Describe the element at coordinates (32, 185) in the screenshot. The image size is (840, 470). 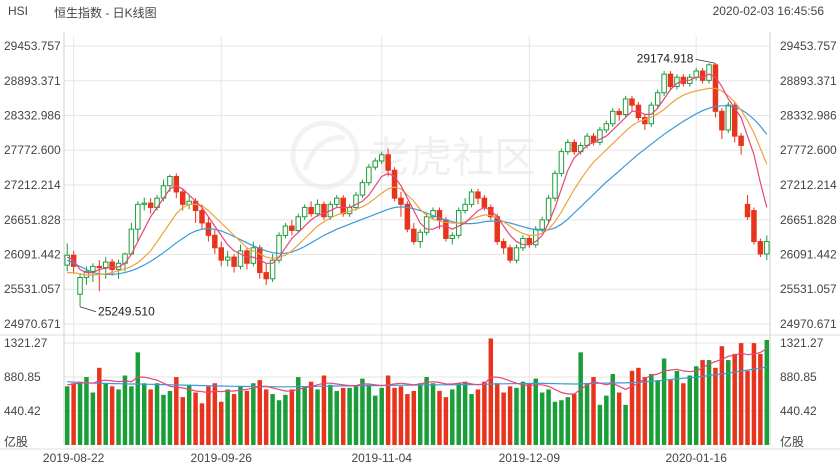
I see `price-tick-left: 27212.214` at that location.